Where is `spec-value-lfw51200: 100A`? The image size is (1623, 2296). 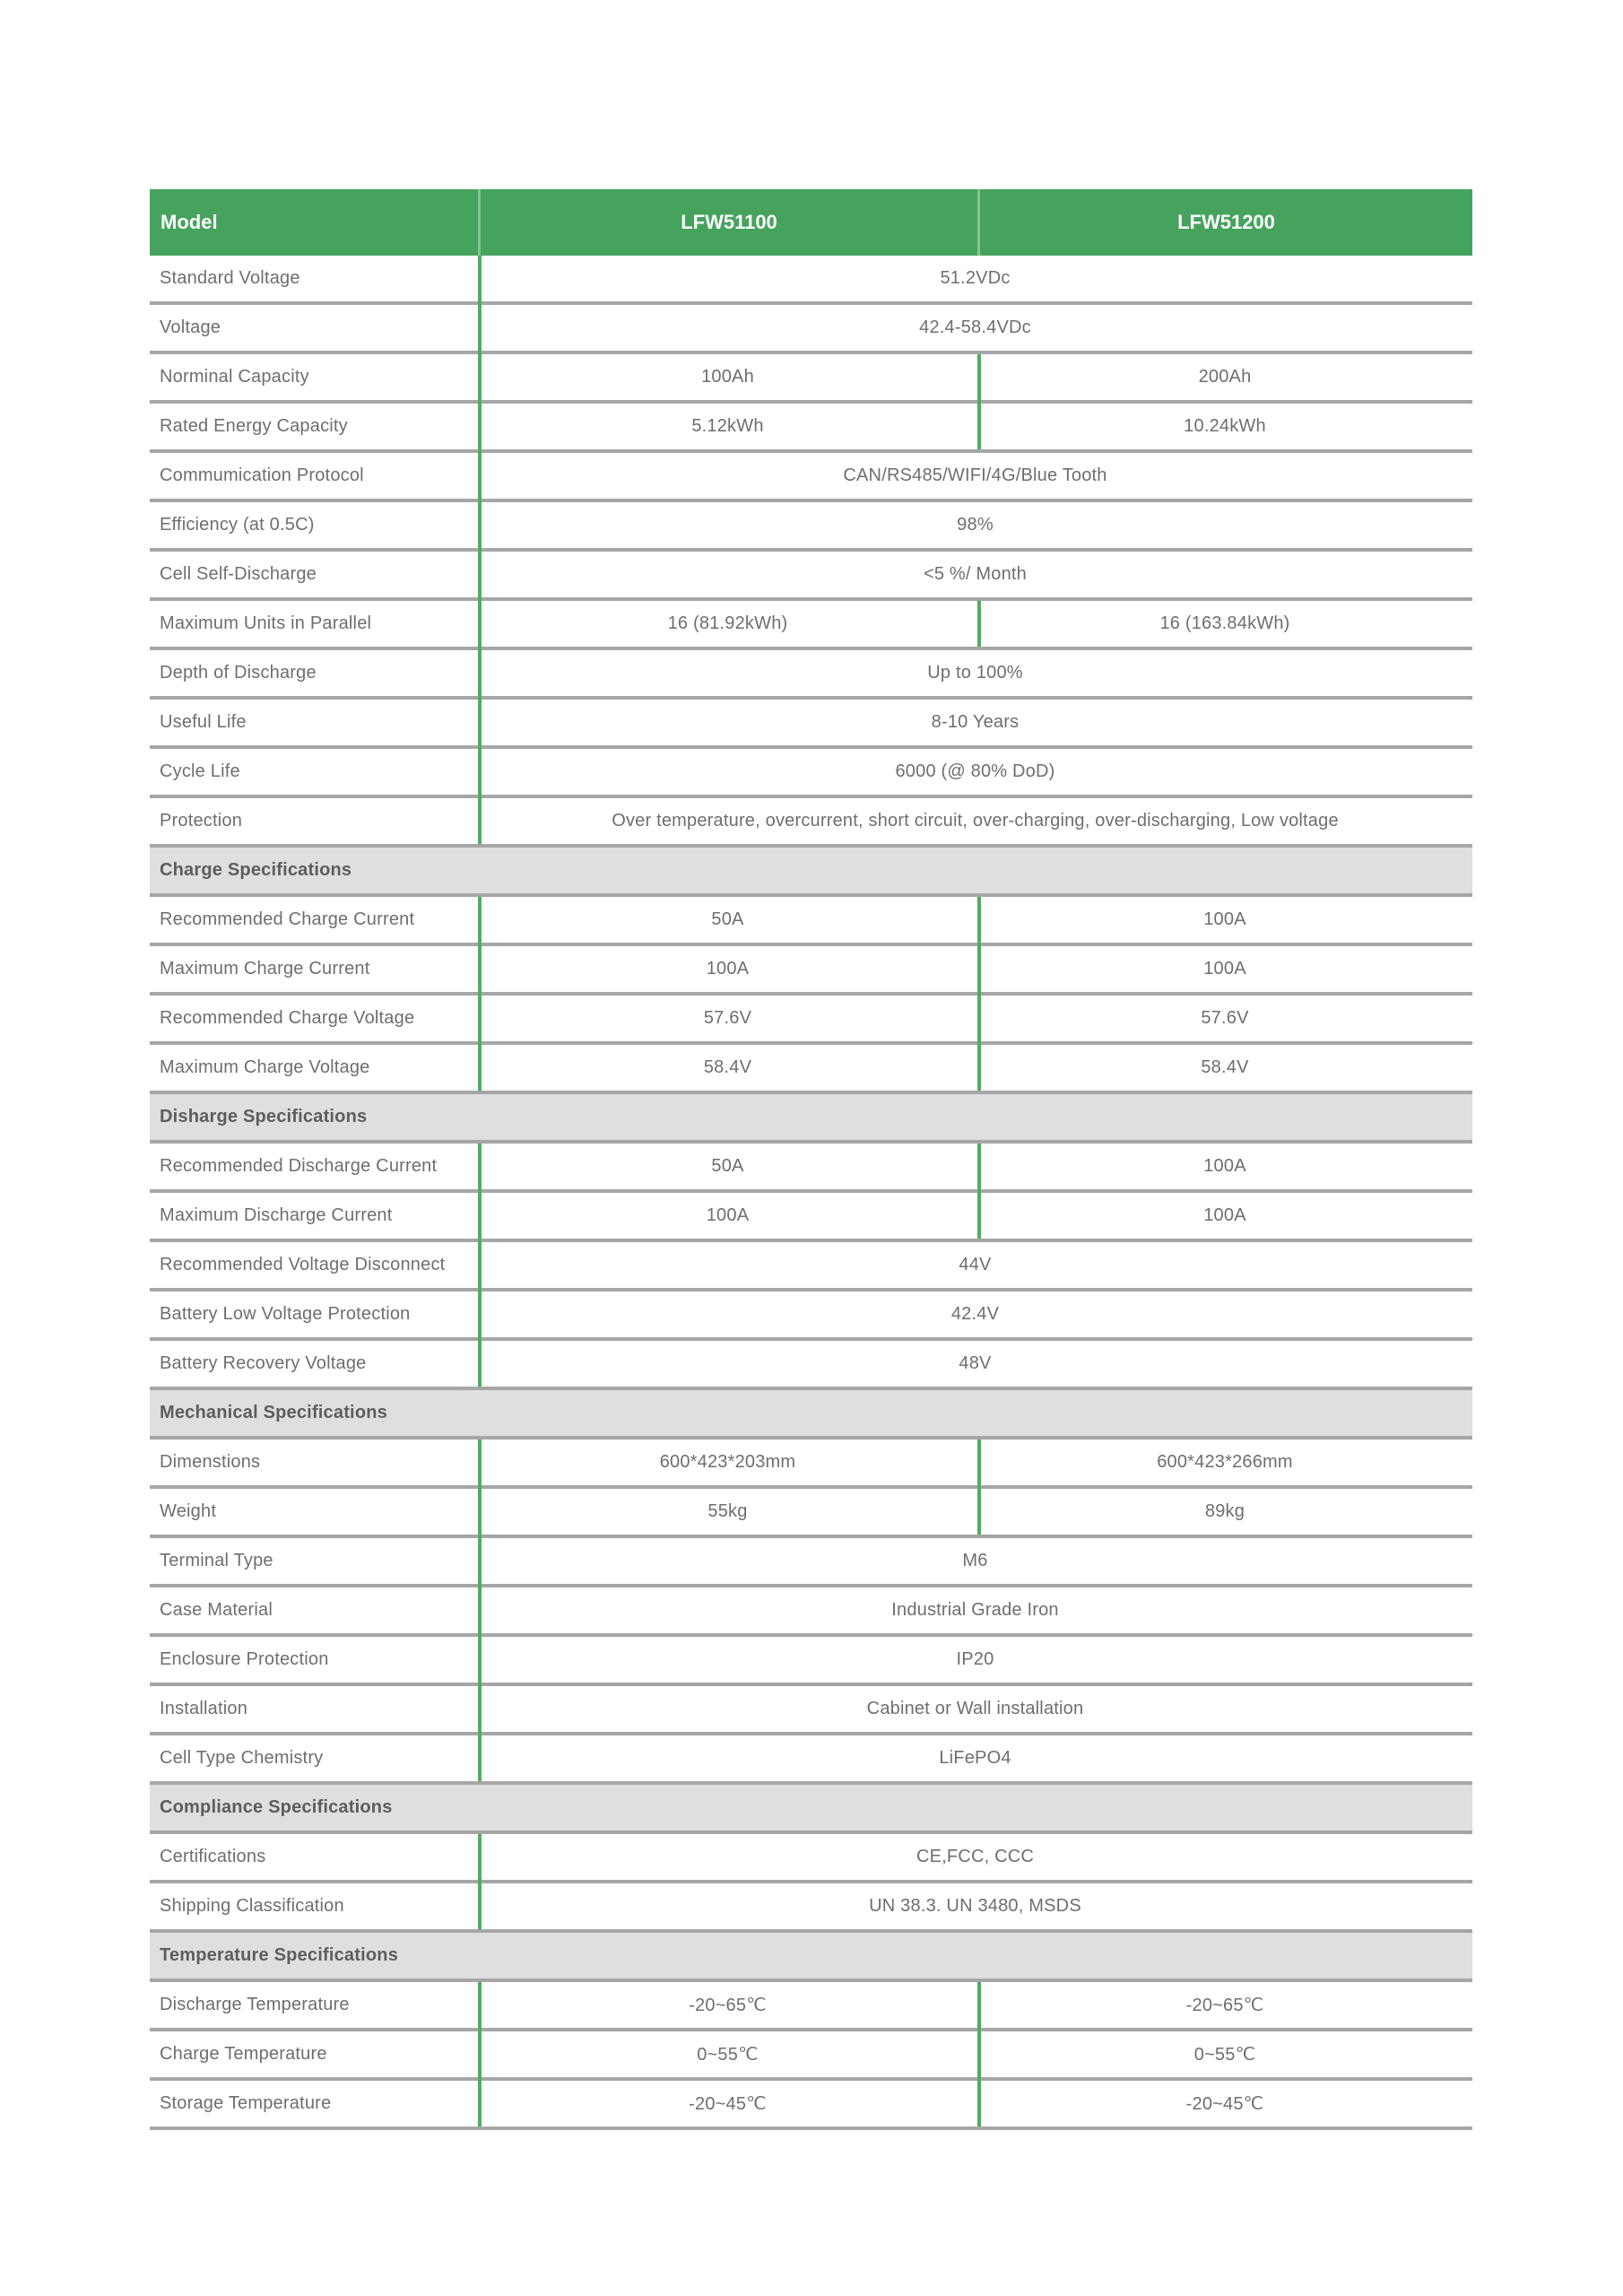
spec-value-lfw51200: 100A is located at coordinates (1224, 1166).